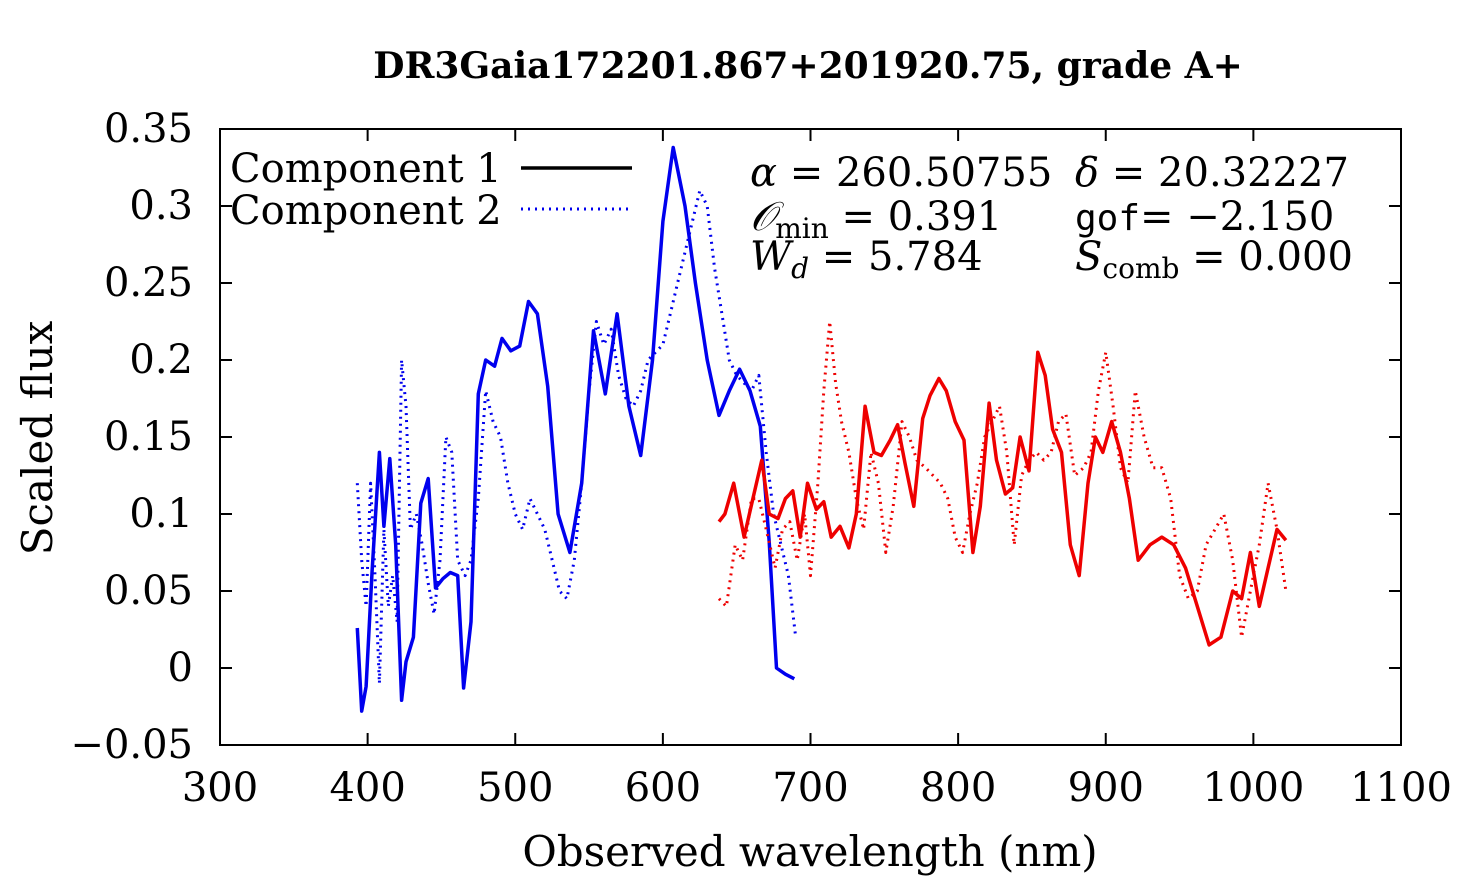 The width and height of the screenshot is (1475, 883). I want to click on y-tick-label: 0.2, so click(161, 360).